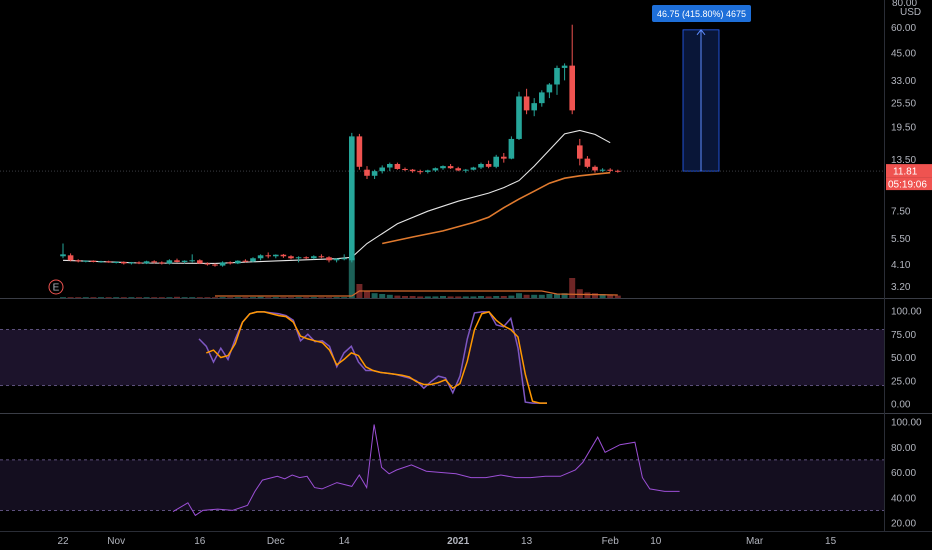  I want to click on time-tick: 2021, so click(458, 541).